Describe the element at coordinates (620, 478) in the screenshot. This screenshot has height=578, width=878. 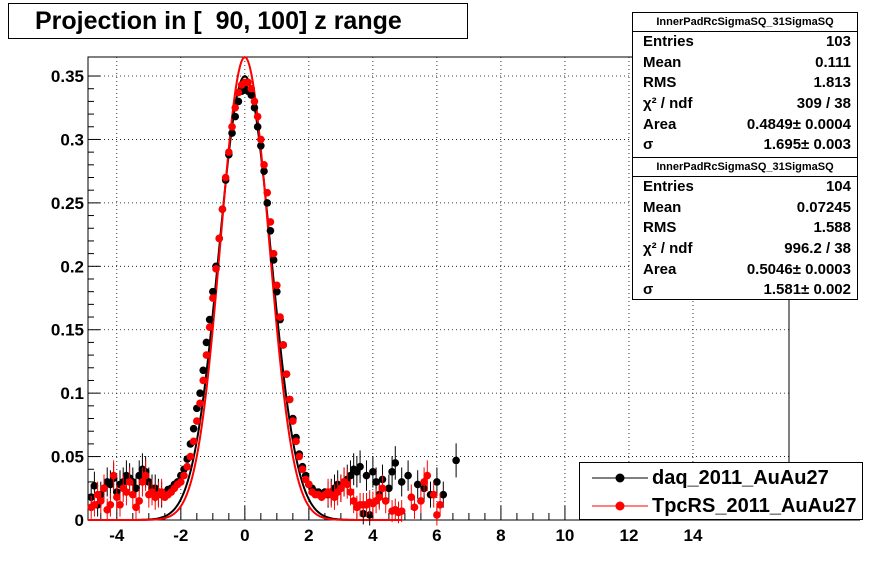
I see `legend-marker-daq` at that location.